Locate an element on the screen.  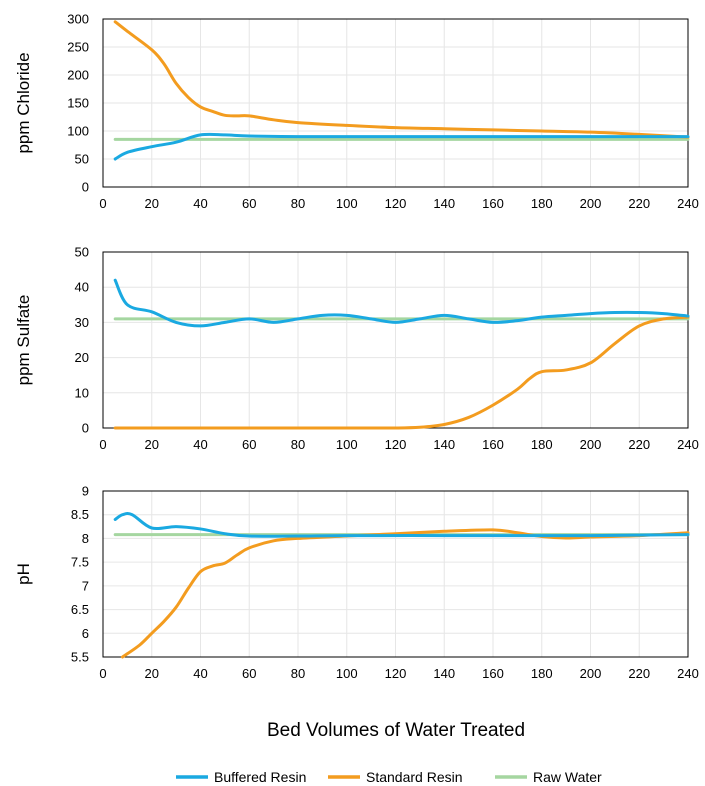
legend: Buffered Resin Standard Resin Raw Water is located at coordinates (389, 777).